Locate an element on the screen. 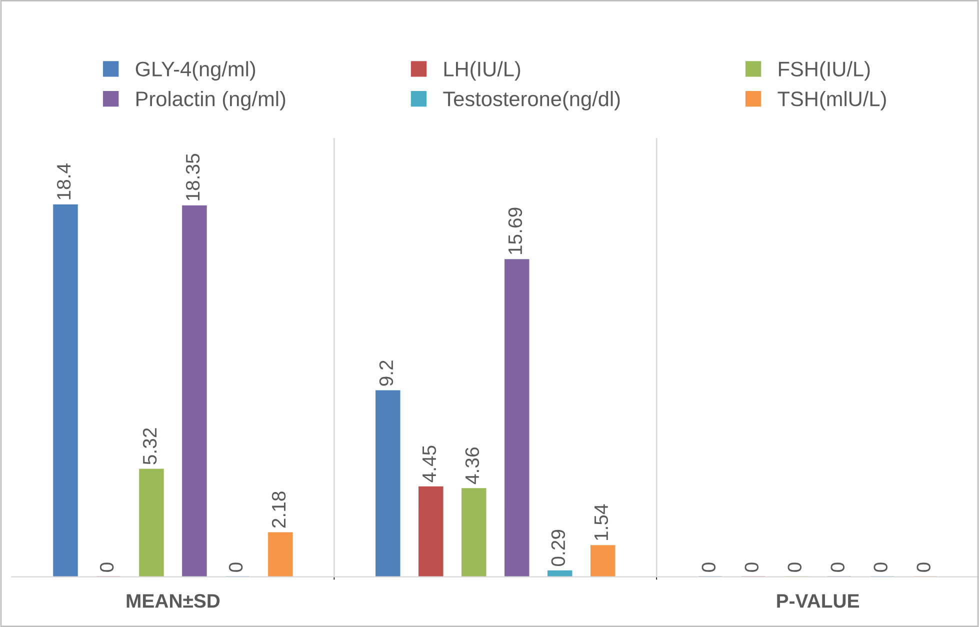  data-label: 4.45 is located at coordinates (429, 464).